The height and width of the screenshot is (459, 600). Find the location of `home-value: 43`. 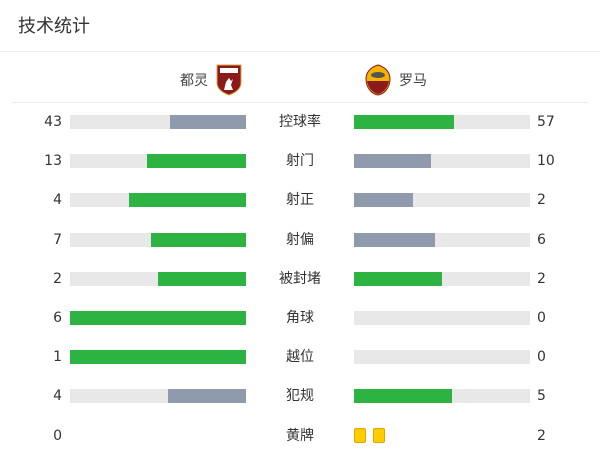

home-value: 43 is located at coordinates (53, 122).